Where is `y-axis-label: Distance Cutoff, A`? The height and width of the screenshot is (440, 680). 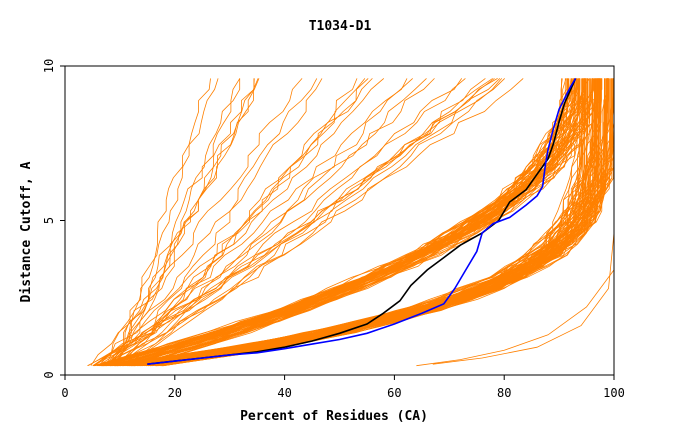
y-axis-label: Distance Cutoff, A is located at coordinates (26, 231).